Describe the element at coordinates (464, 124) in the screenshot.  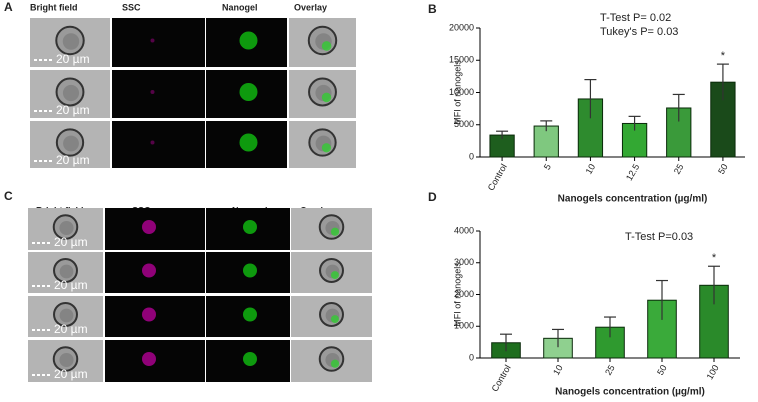
I see `y-tick-label: 5000` at that location.